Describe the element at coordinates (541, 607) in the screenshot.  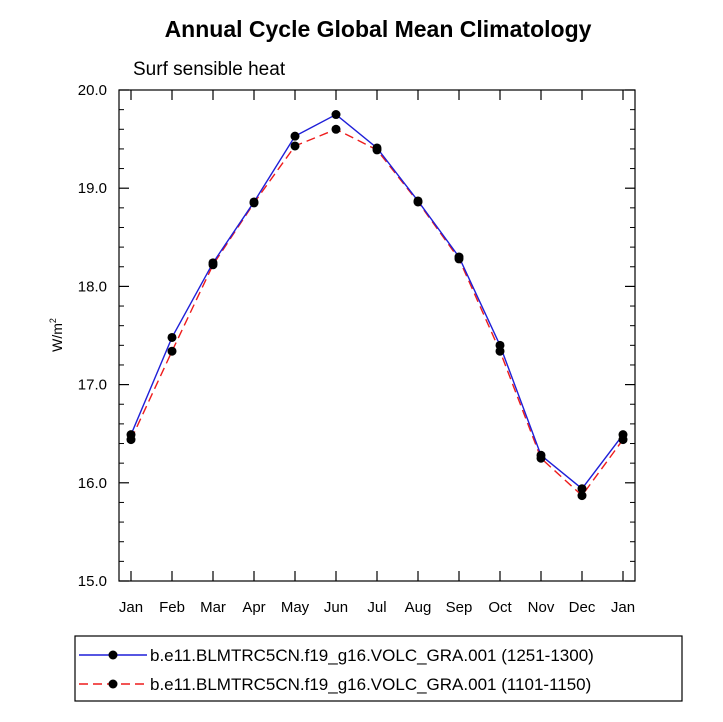
I see `x-tick-label: Nov` at that location.